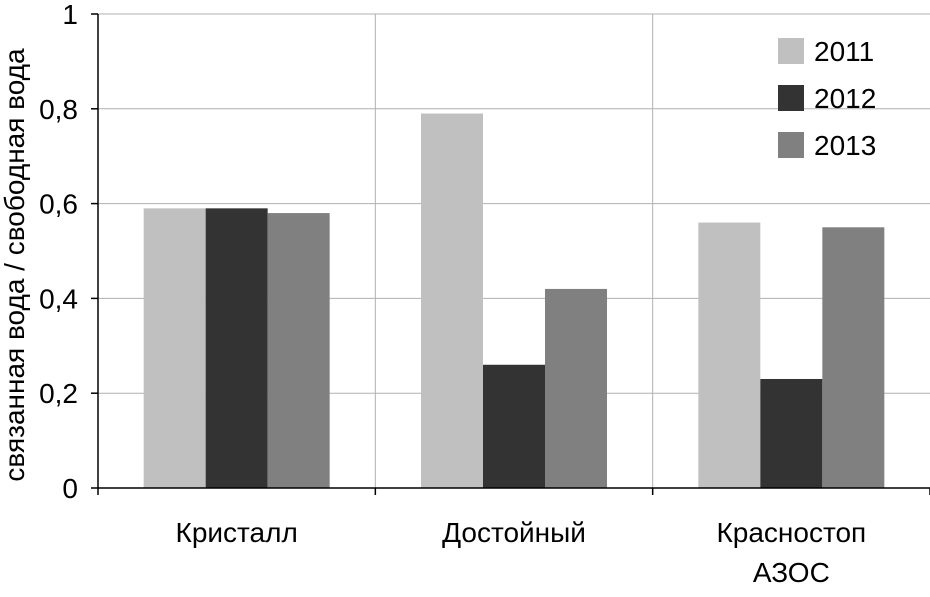 Image resolution: width=930 pixels, height=597 pixels. I want to click on y-axis-title: связанная вода / свободная вода, so click(15, 265).